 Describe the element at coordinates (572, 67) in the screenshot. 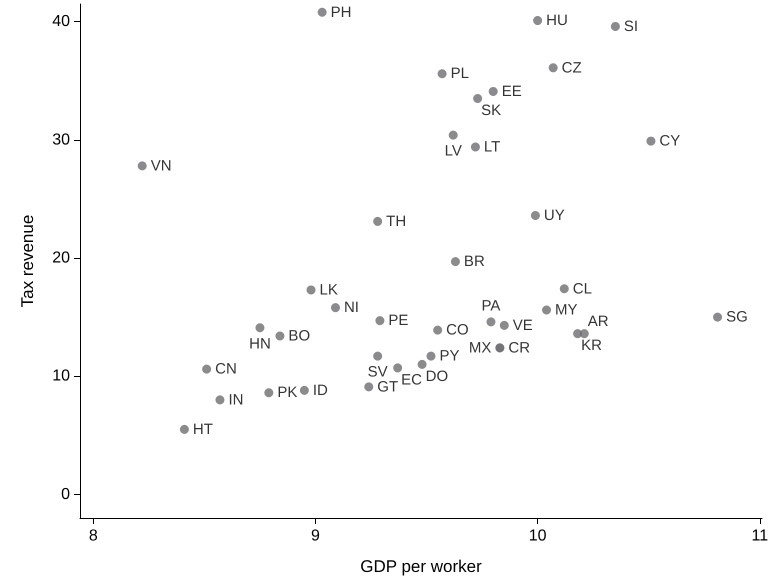

I see `data-label: CZ` at that location.